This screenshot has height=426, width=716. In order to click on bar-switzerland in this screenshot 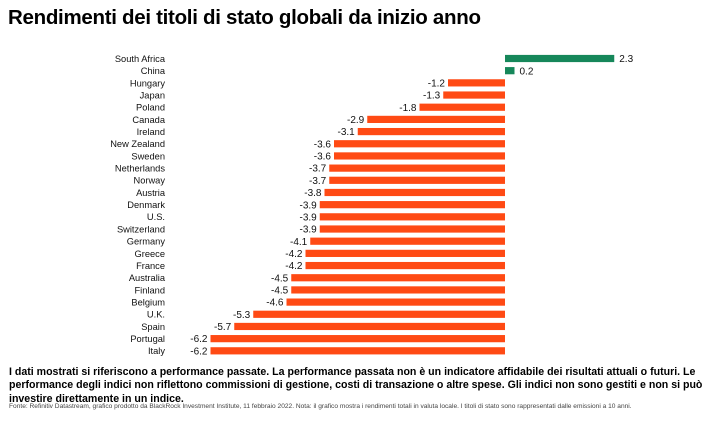, I will do `click(412, 229)`.